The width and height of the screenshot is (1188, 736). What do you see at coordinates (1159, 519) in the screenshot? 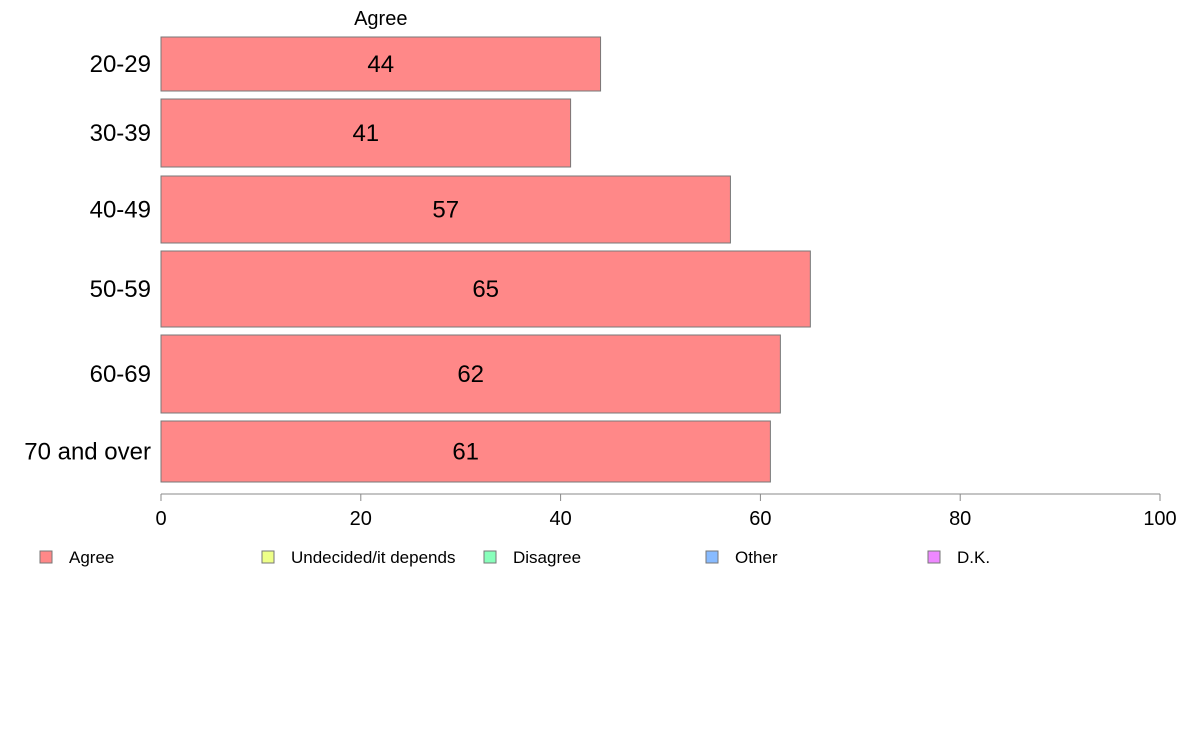
I see `x-tick-label: 100` at bounding box center [1159, 519].